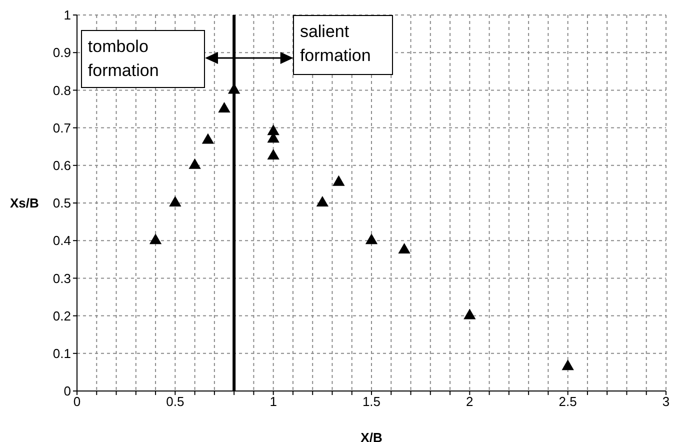  What do you see at coordinates (61, 278) in the screenshot?
I see `y-tick-label: 0.3` at bounding box center [61, 278].